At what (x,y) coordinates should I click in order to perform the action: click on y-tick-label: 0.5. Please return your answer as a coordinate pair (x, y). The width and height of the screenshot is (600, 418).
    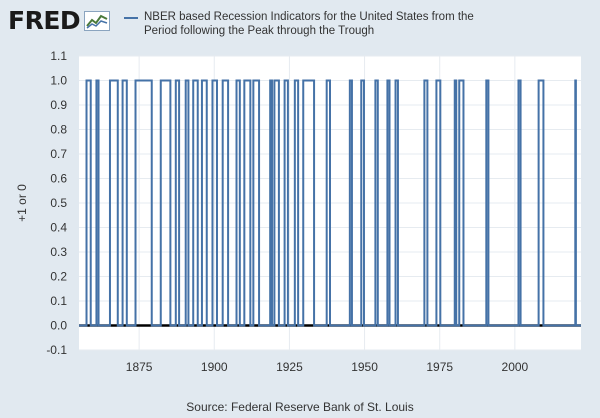
    Looking at the image, I should click on (58, 203).